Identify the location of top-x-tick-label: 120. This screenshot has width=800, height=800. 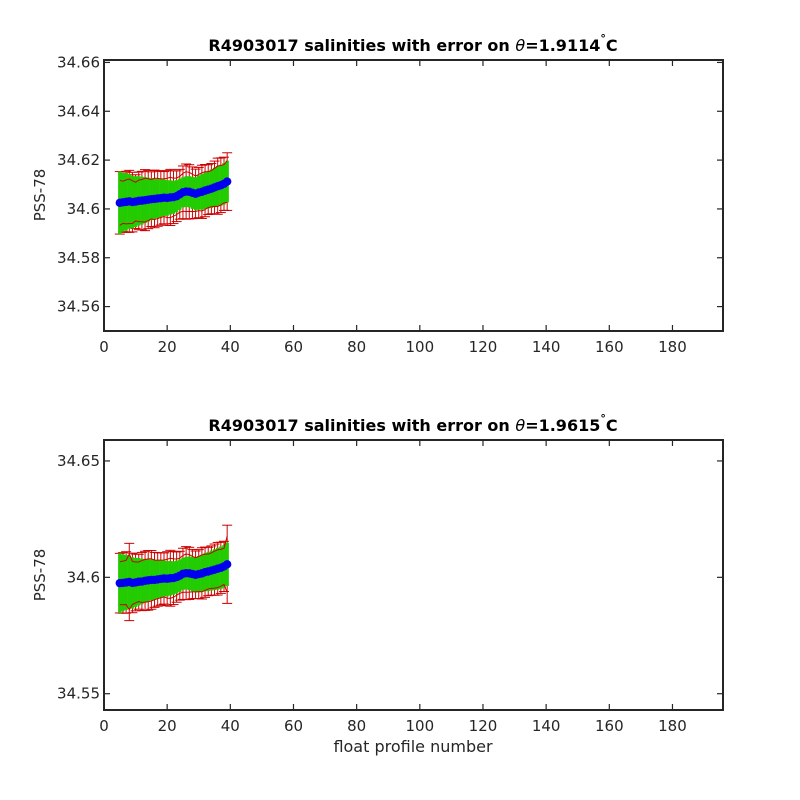
(483, 347).